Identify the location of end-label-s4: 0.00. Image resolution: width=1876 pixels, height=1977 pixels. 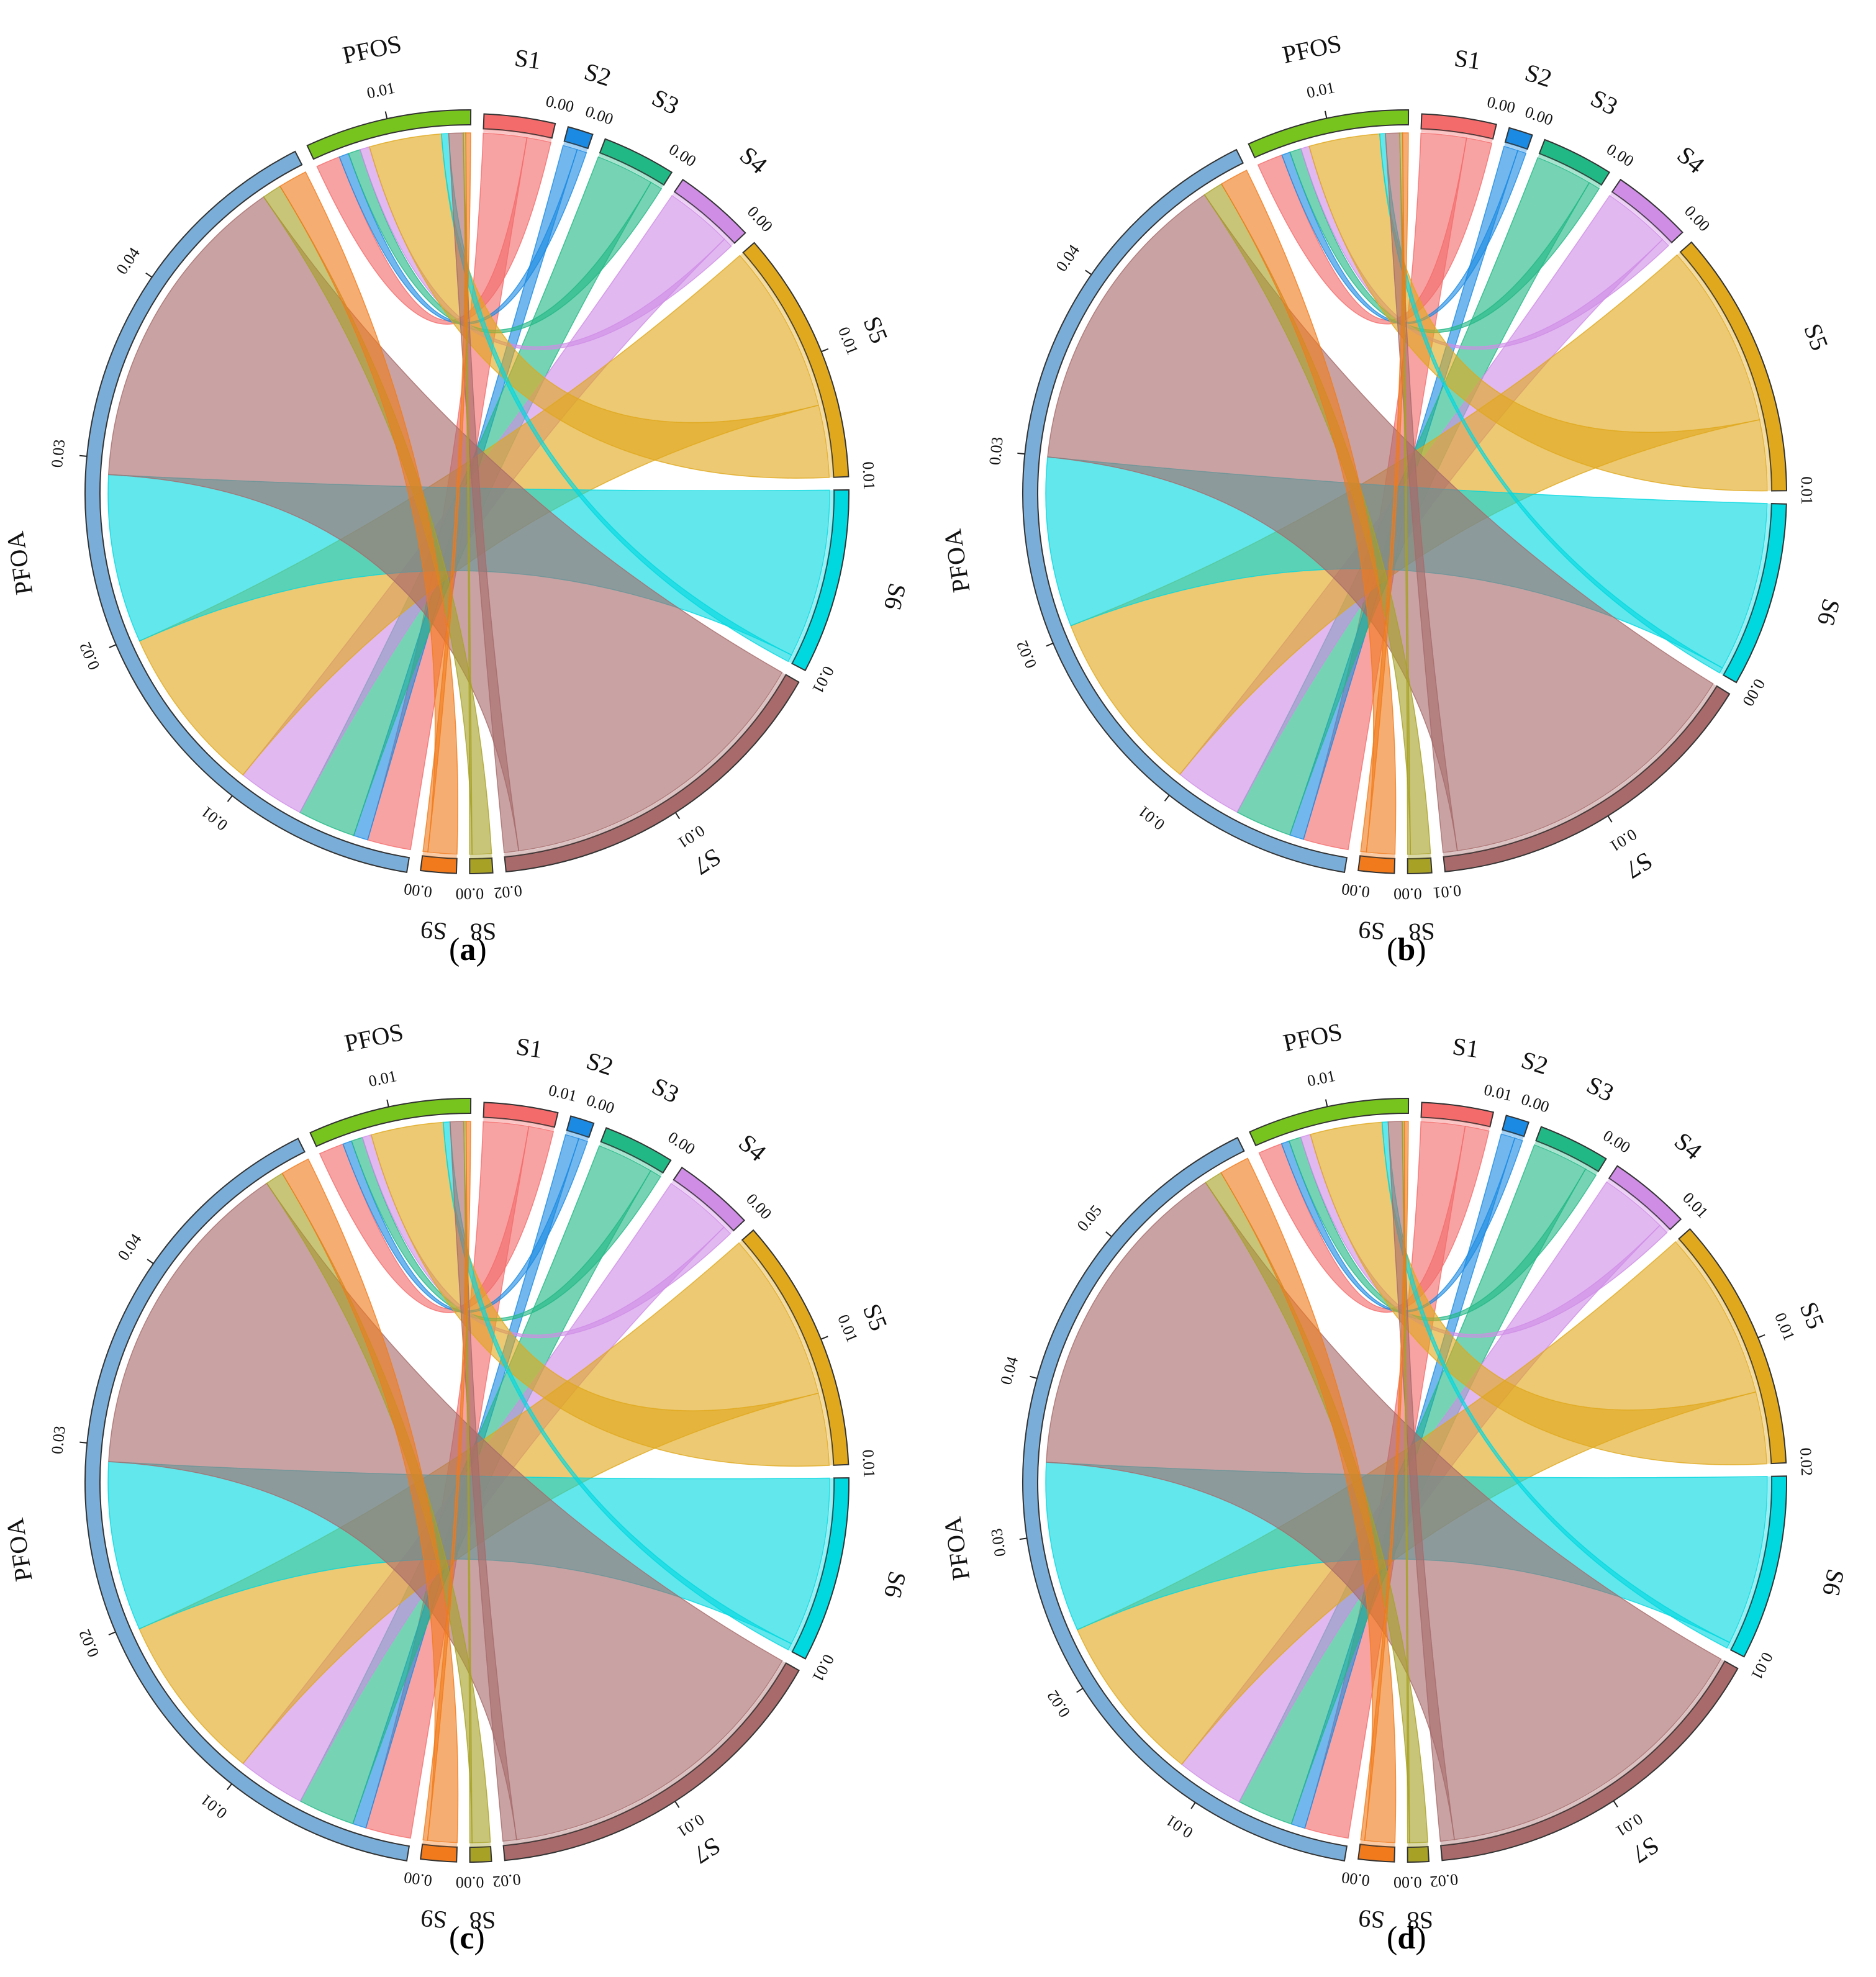
(1697, 218).